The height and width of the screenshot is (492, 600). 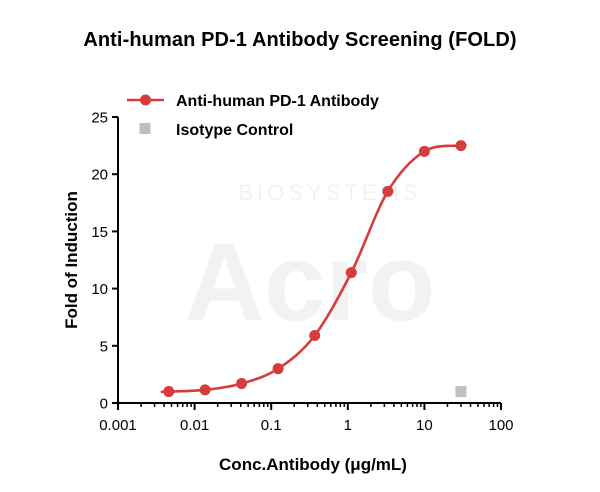 I want to click on watermark-brand: Acro, so click(x=310, y=282).